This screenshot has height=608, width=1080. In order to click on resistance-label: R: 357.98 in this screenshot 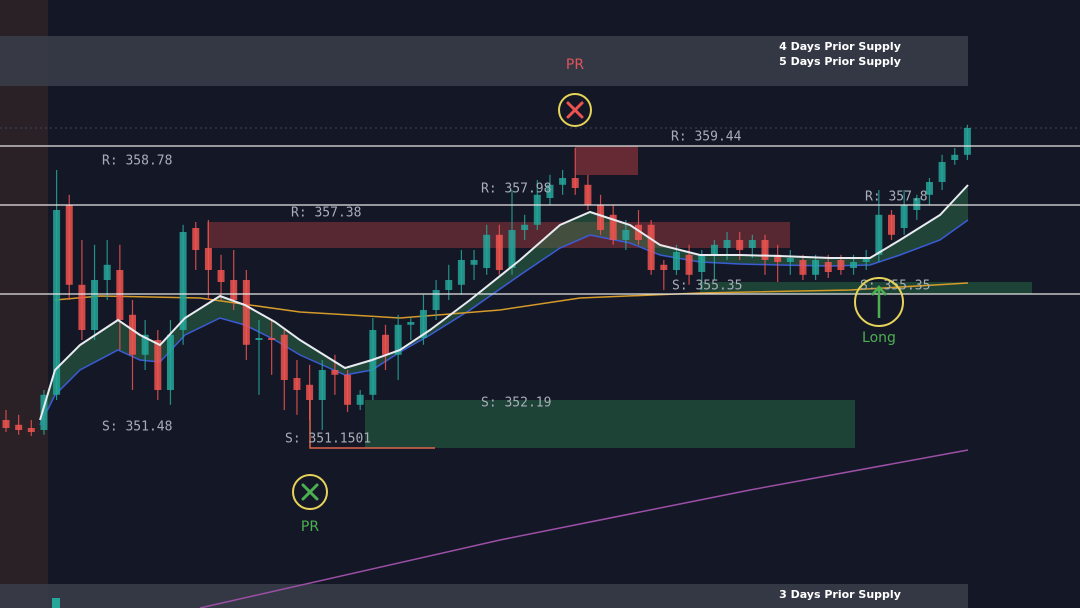, I will do `click(516, 189)`.